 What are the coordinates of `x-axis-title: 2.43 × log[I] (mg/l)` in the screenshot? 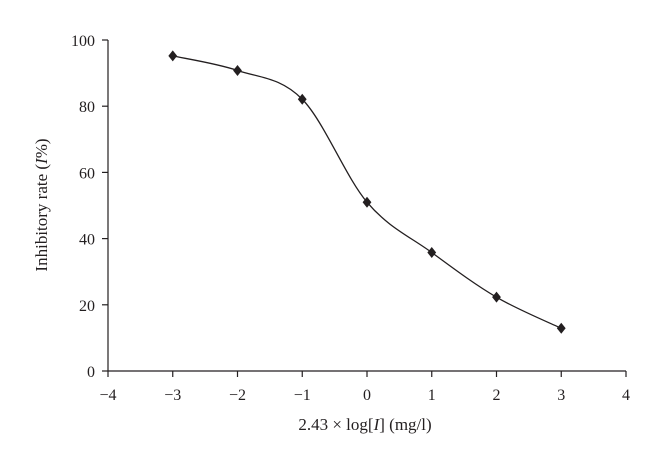 It's located at (364, 424).